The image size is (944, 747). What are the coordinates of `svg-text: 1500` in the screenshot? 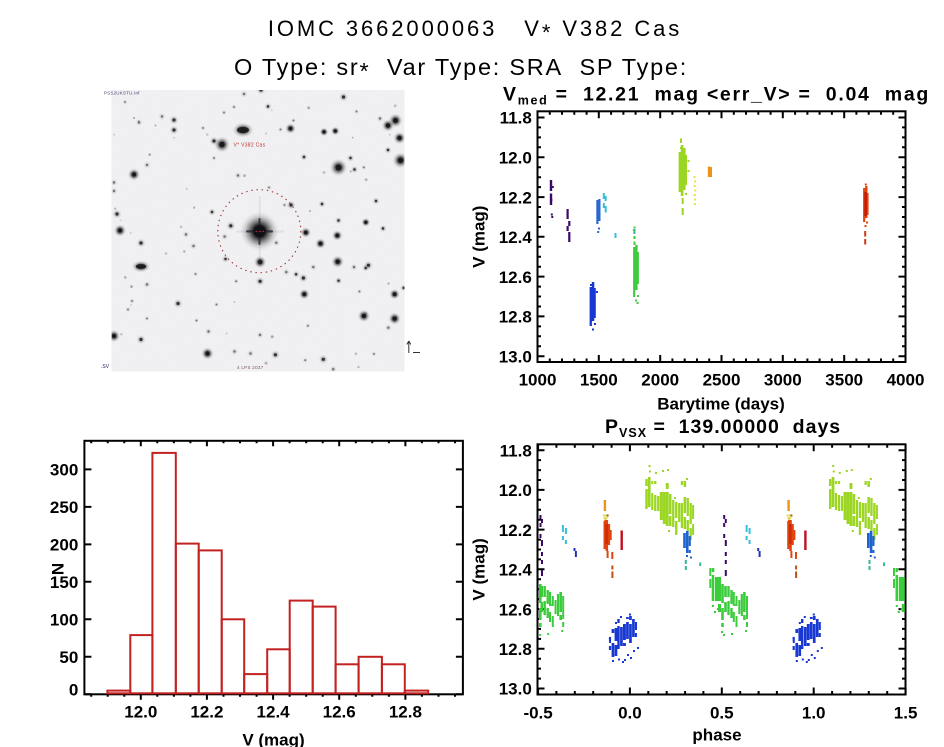 It's located at (599, 380).